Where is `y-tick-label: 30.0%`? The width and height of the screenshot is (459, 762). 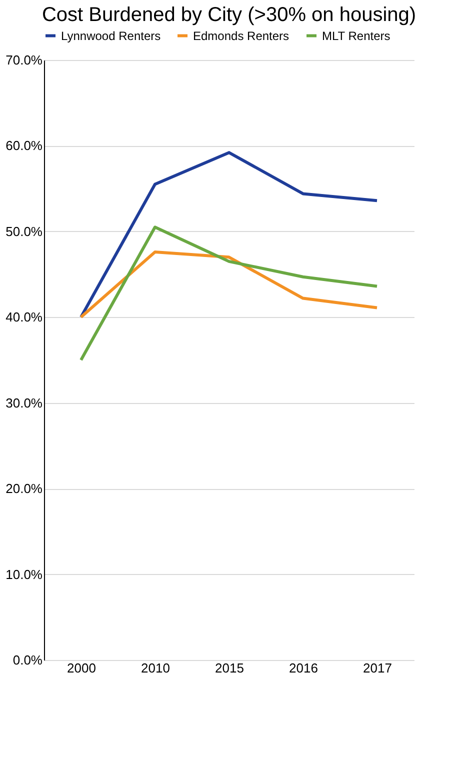 y-tick-label: 30.0% is located at coordinates (24, 402).